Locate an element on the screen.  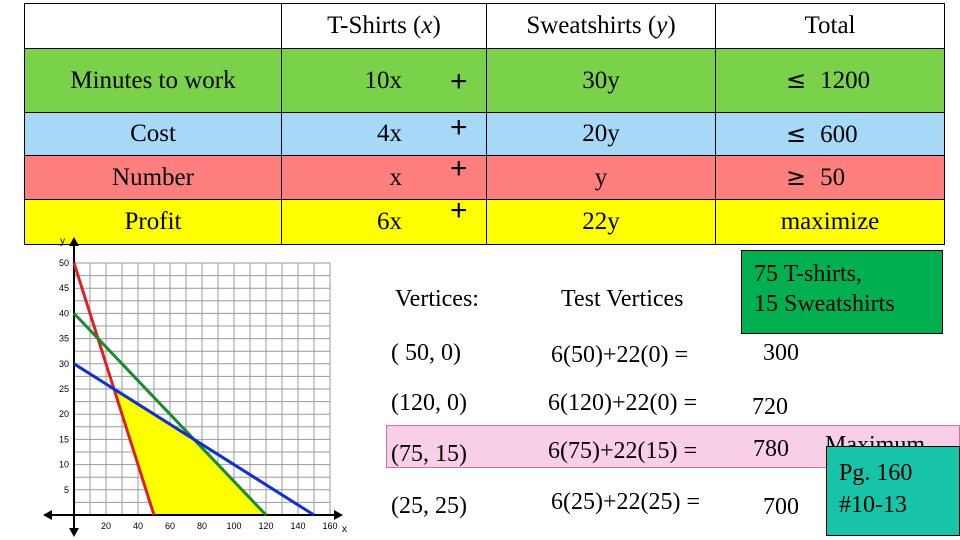
header-tshirts: T-Shirts (x) is located at coordinates (384, 26).